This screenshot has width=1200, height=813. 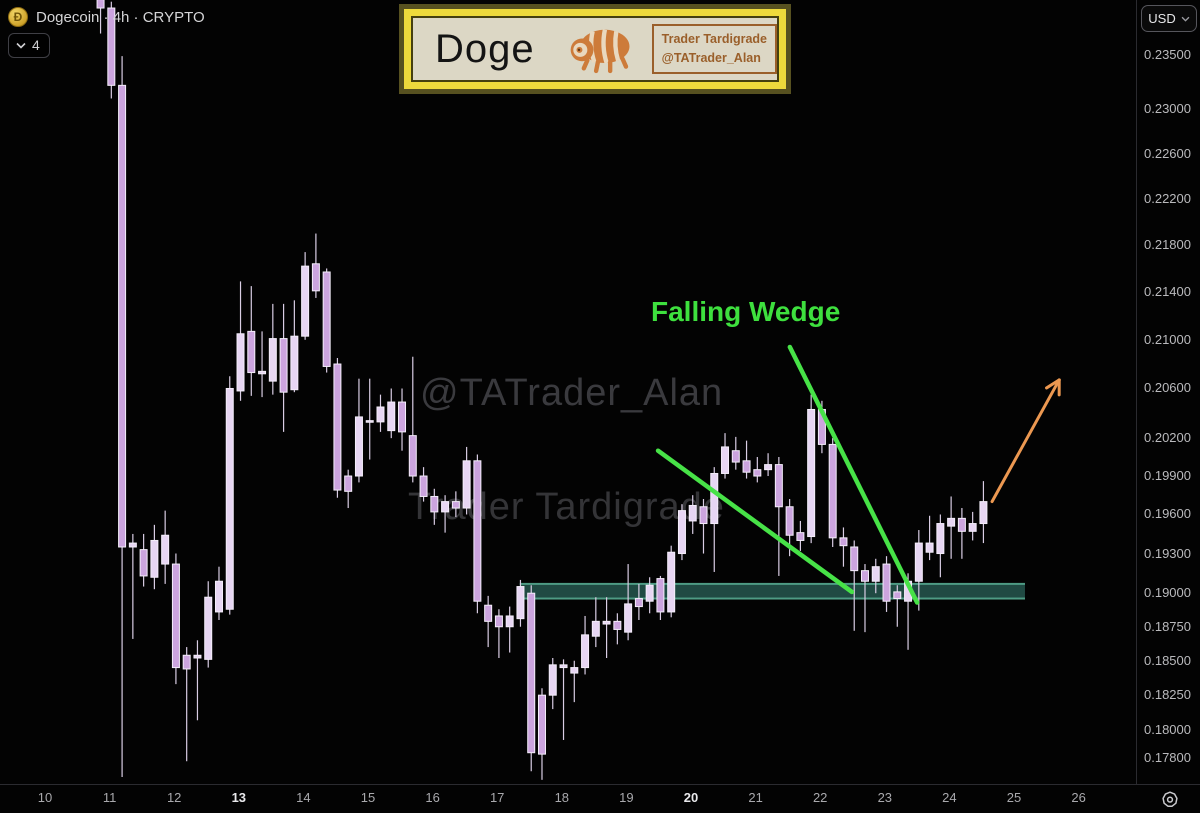 I want to click on wedge-trendline, so click(x=755, y=521).